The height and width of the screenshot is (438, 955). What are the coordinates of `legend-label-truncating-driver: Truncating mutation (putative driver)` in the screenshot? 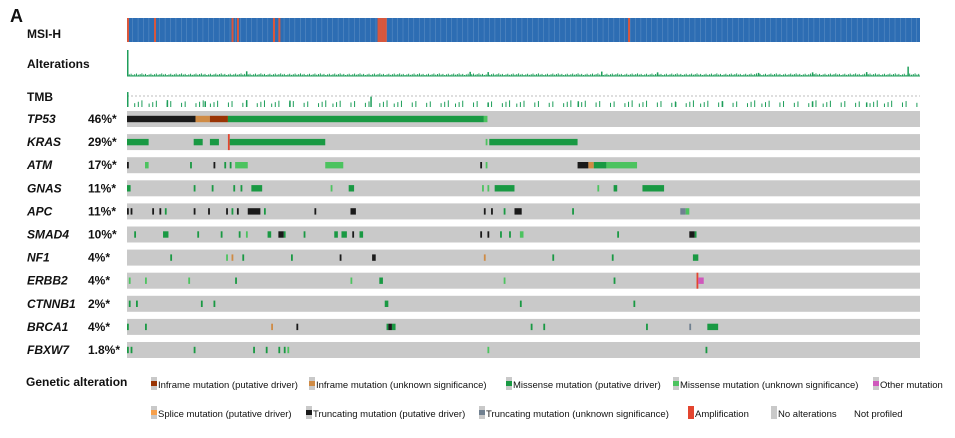 It's located at (389, 414).